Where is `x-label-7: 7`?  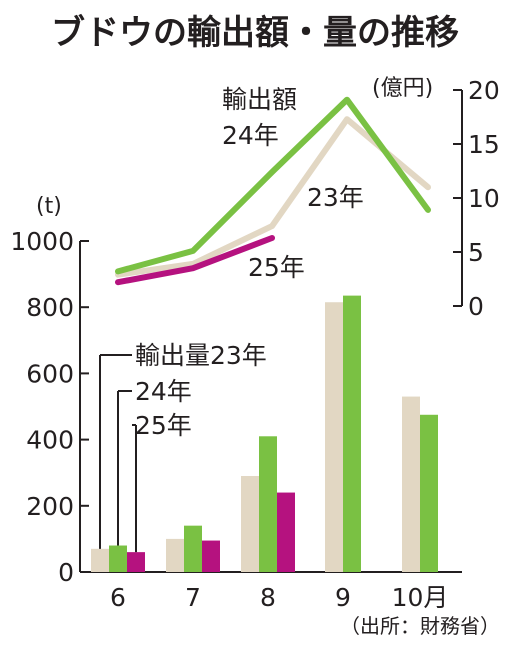 x-label-7: 7 is located at coordinates (193, 597).